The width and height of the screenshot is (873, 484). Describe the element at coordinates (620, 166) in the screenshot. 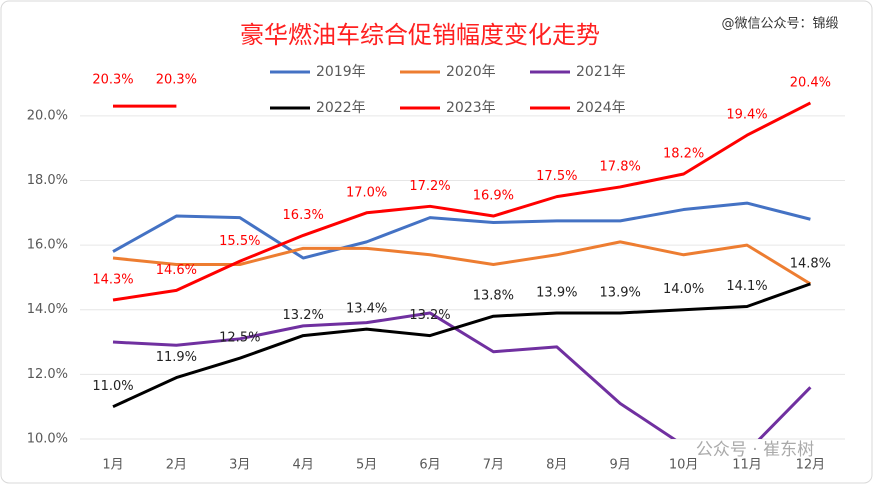

I see `data-label: 17.8%` at that location.